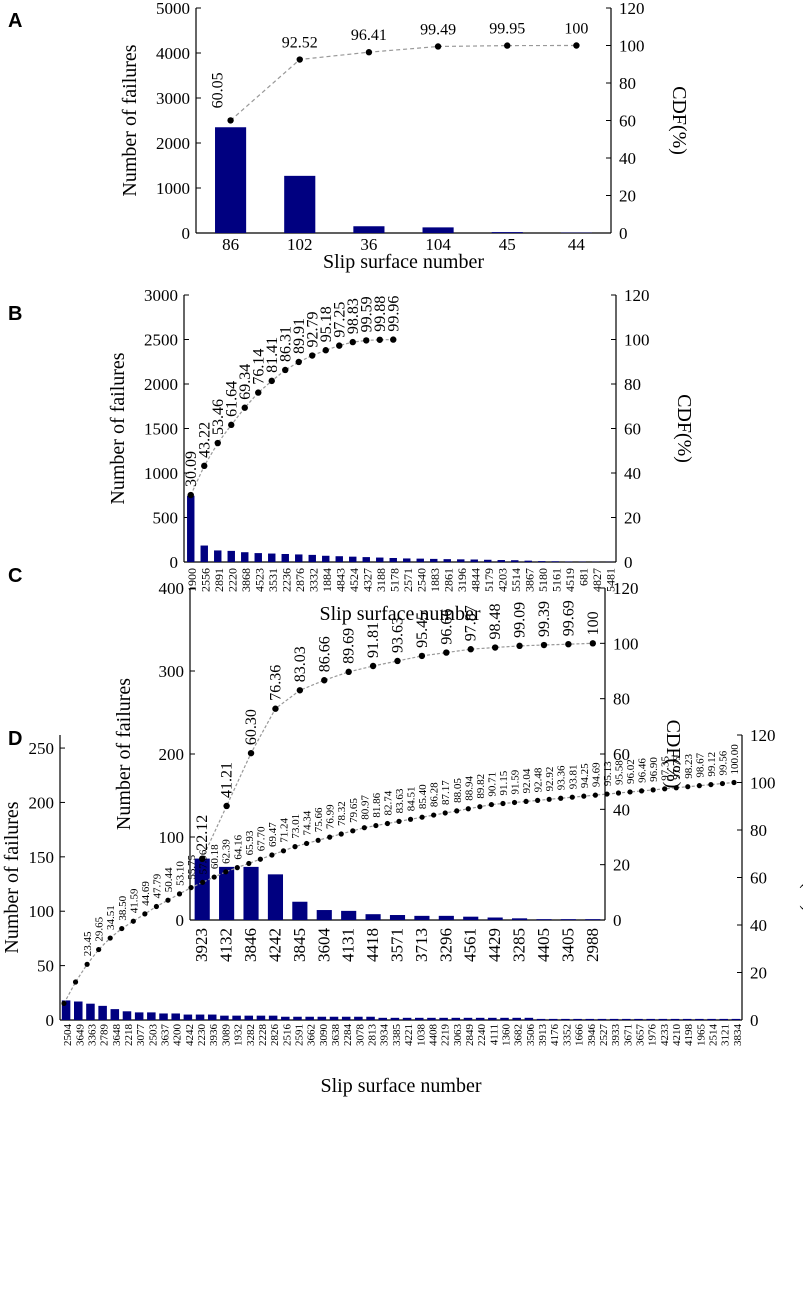  Describe the element at coordinates (231, 399) in the screenshot. I see `cdf-label: 61.64` at that location.